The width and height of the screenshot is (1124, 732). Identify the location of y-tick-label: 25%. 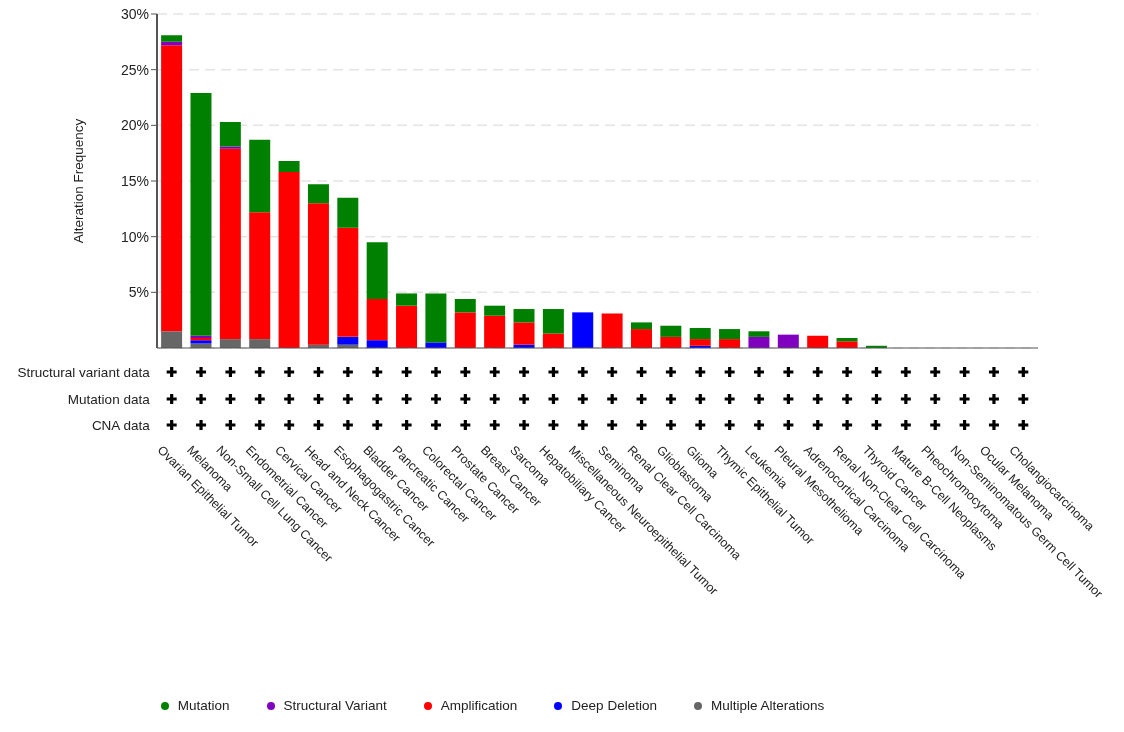
(134, 69).